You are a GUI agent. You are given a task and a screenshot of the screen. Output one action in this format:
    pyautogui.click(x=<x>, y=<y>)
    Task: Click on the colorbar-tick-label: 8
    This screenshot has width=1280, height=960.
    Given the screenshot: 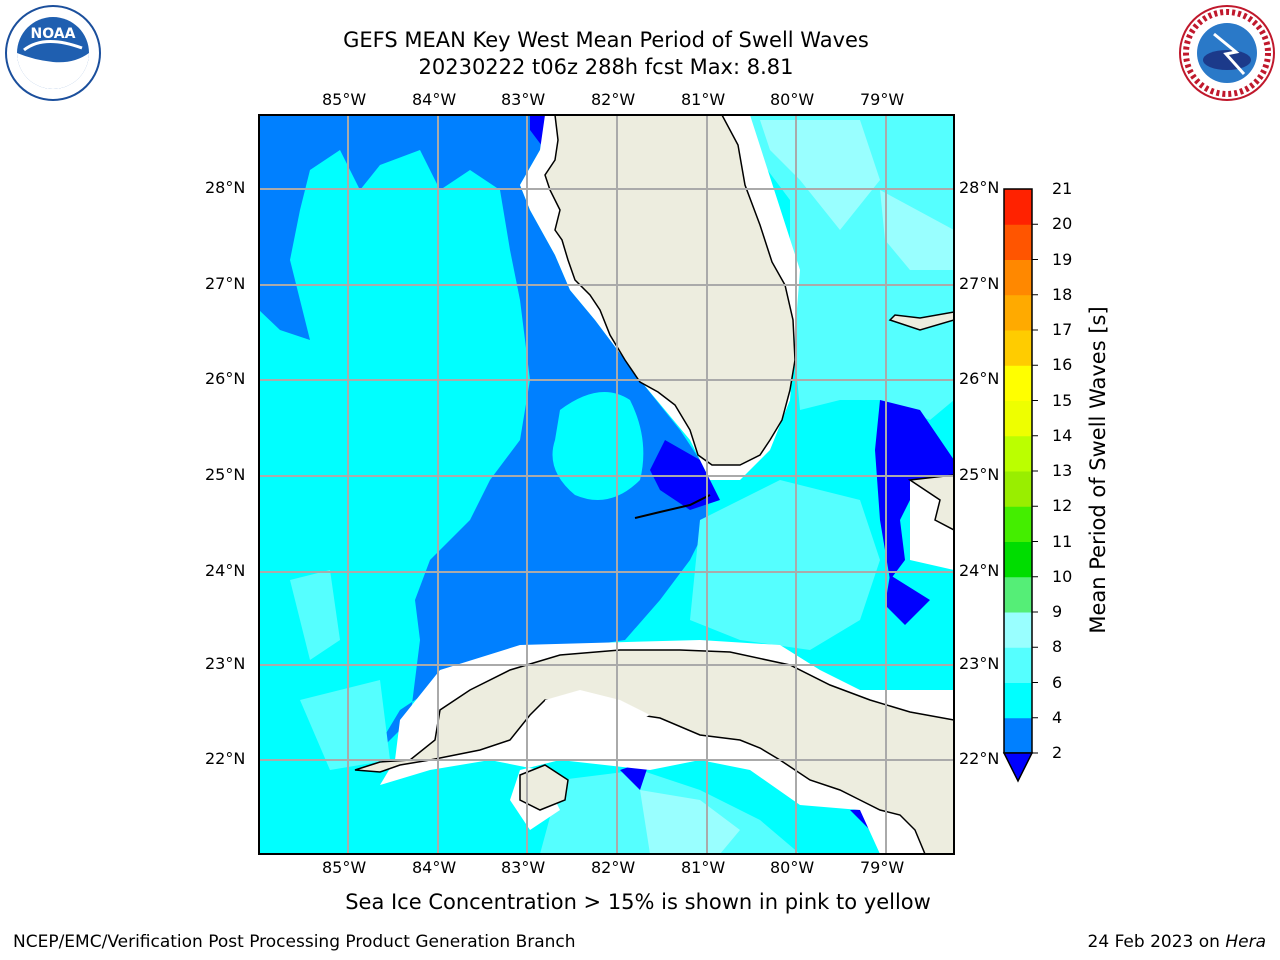 What is the action you would take?
    pyautogui.click(x=1057, y=647)
    